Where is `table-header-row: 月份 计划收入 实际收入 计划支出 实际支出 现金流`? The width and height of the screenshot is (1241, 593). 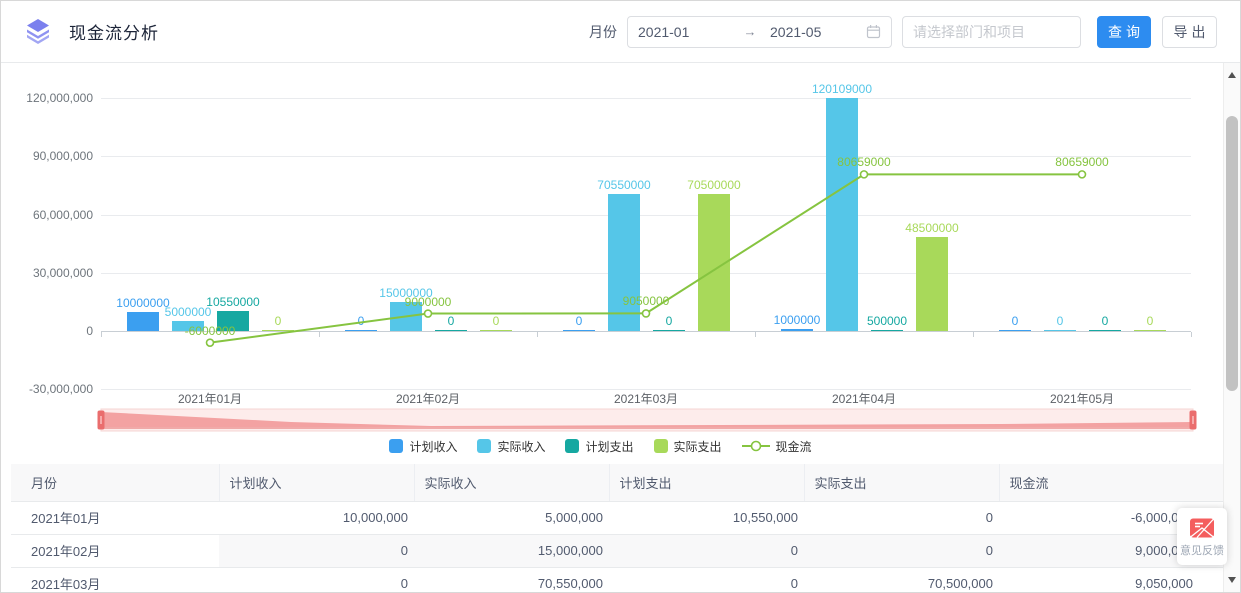 table-header-row: 月份 计划收入 实际收入 计划支出 实际支出 现金流 is located at coordinates (617, 483).